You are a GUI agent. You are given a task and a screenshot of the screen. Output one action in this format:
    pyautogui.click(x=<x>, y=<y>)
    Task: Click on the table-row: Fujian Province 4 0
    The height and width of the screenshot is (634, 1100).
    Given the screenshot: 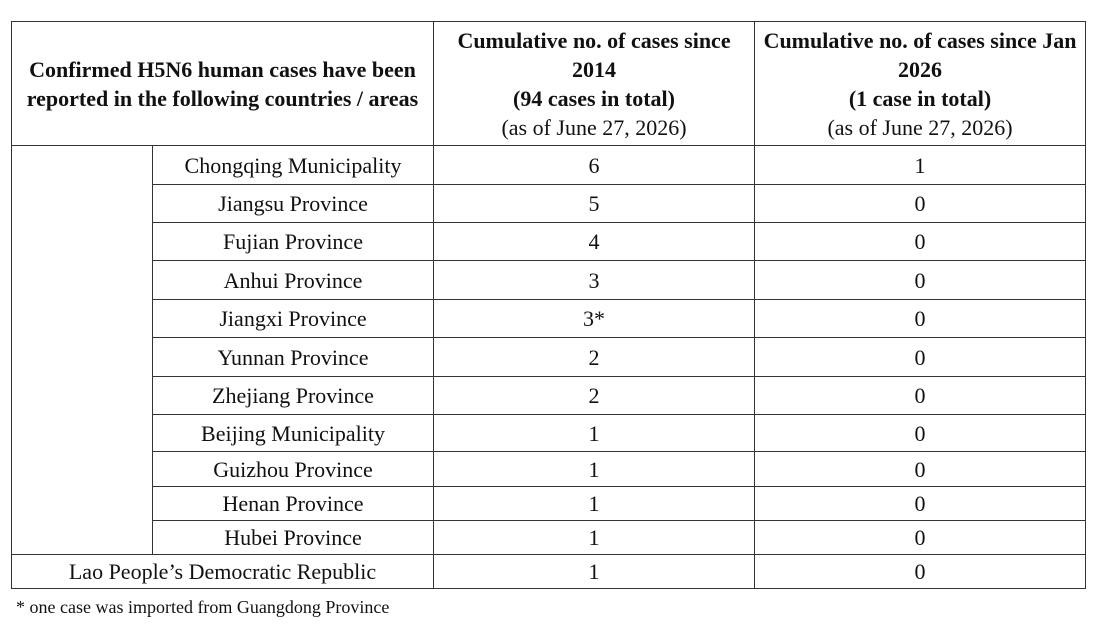 What is the action you would take?
    pyautogui.click(x=549, y=241)
    